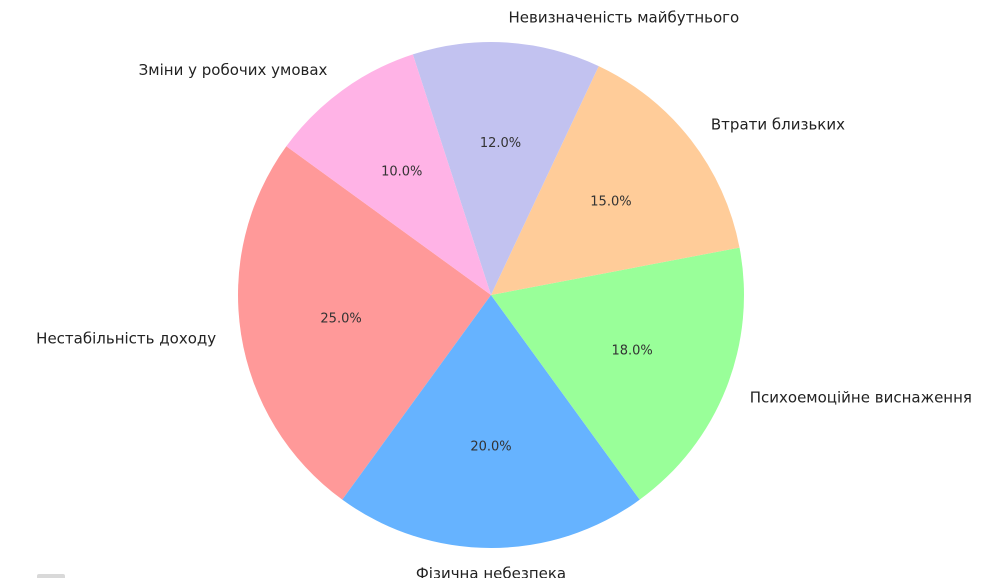  Describe the element at coordinates (861, 397) in the screenshot. I see `category-label-3: Психоемоційне виснаження` at that location.